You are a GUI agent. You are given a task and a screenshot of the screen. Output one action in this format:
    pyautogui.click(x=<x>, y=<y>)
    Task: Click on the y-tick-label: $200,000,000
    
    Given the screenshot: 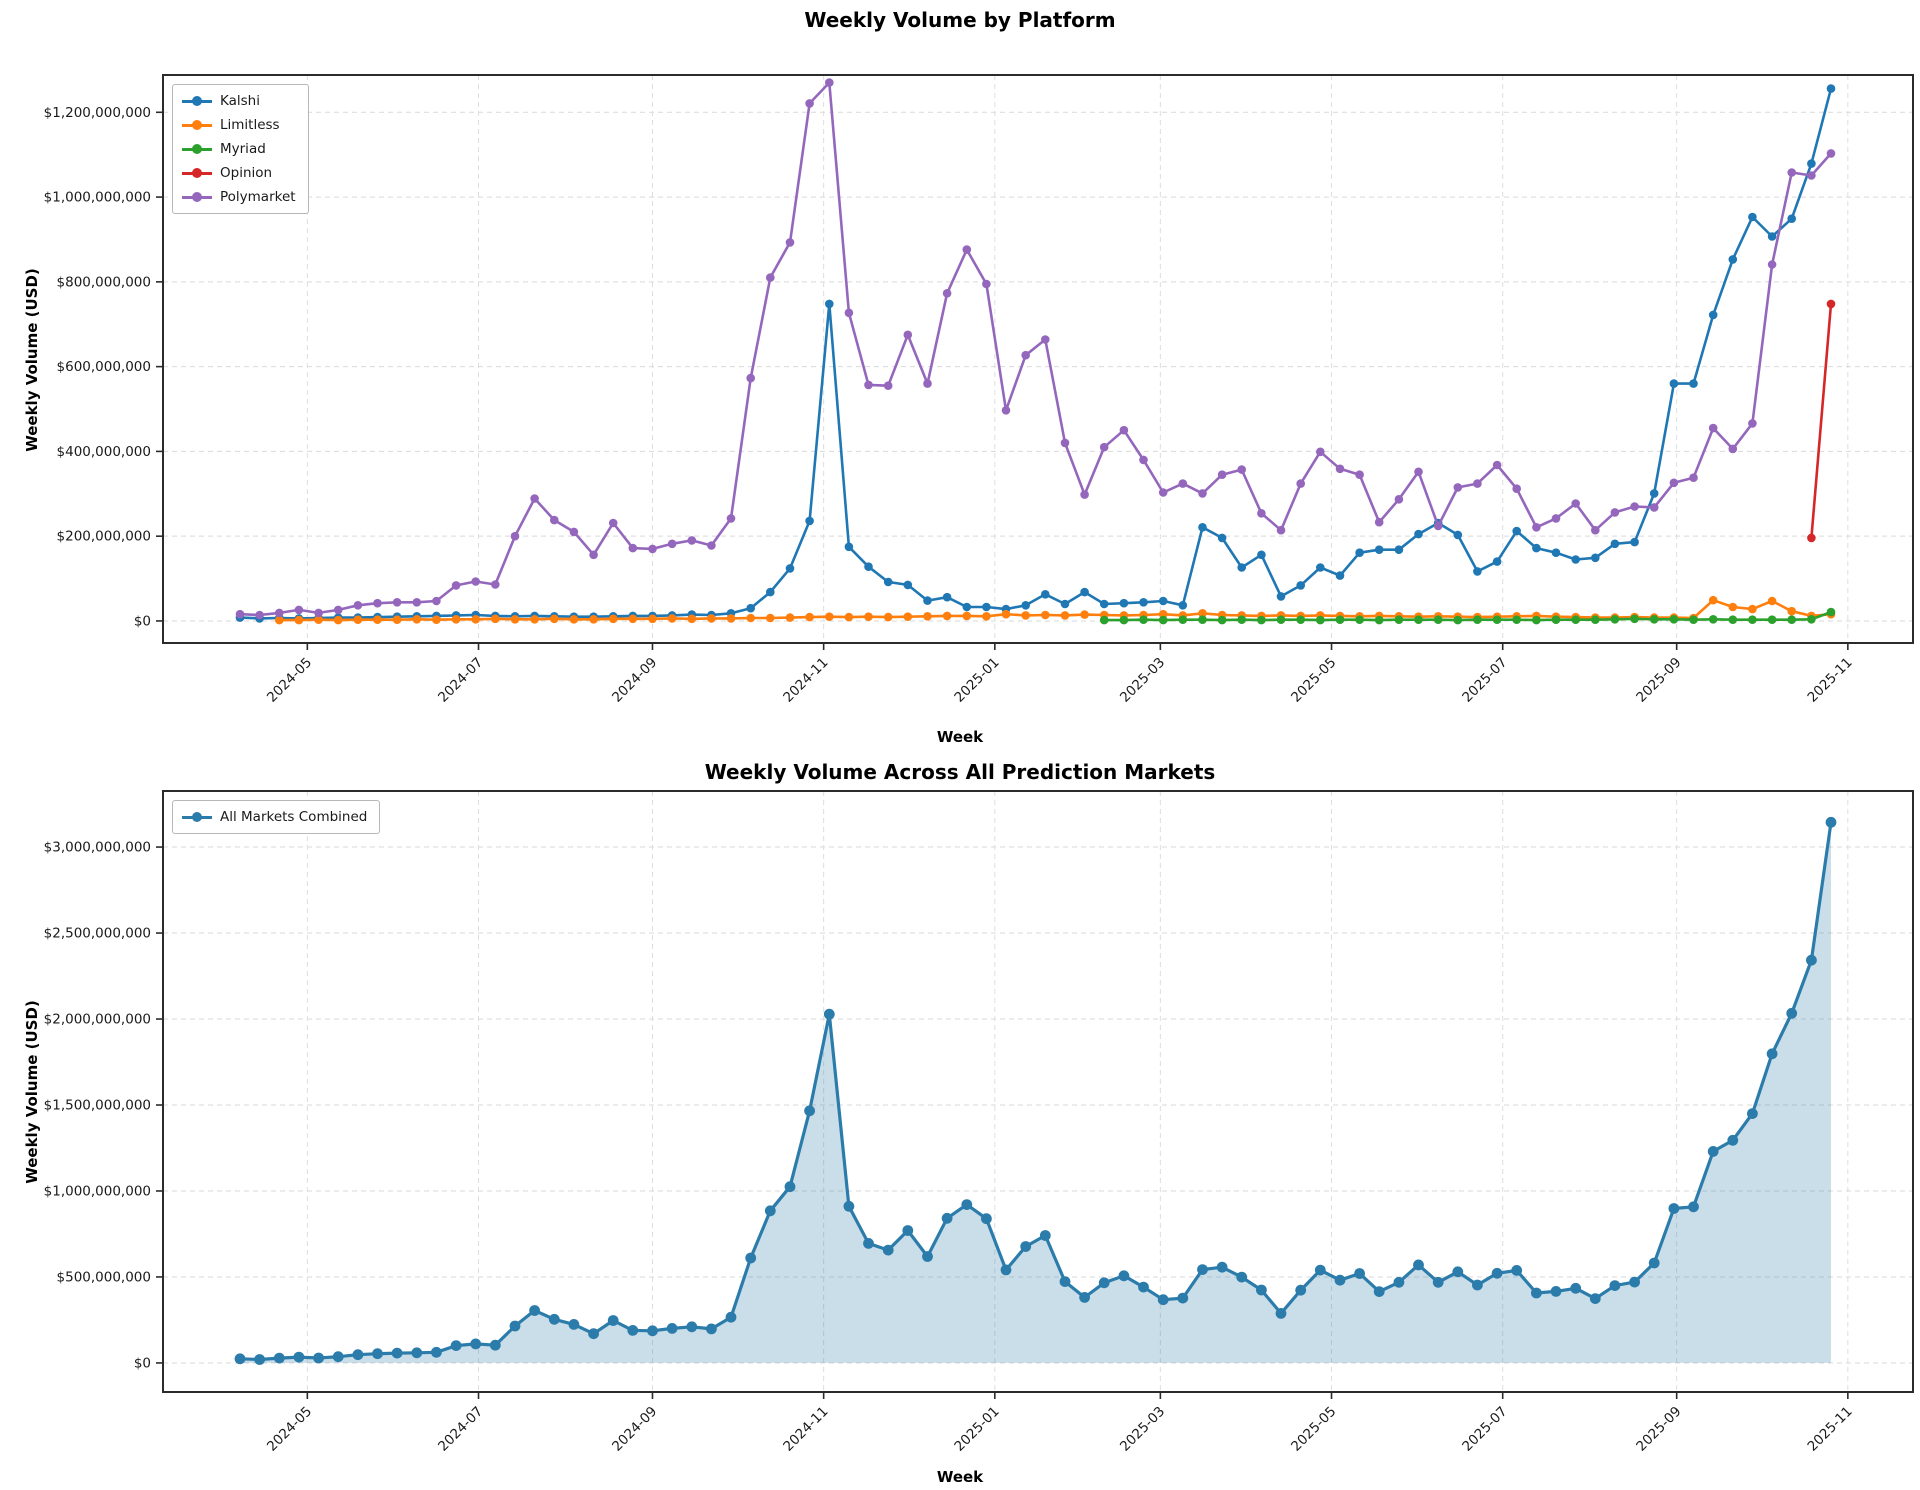 What is the action you would take?
    pyautogui.click(x=104, y=537)
    